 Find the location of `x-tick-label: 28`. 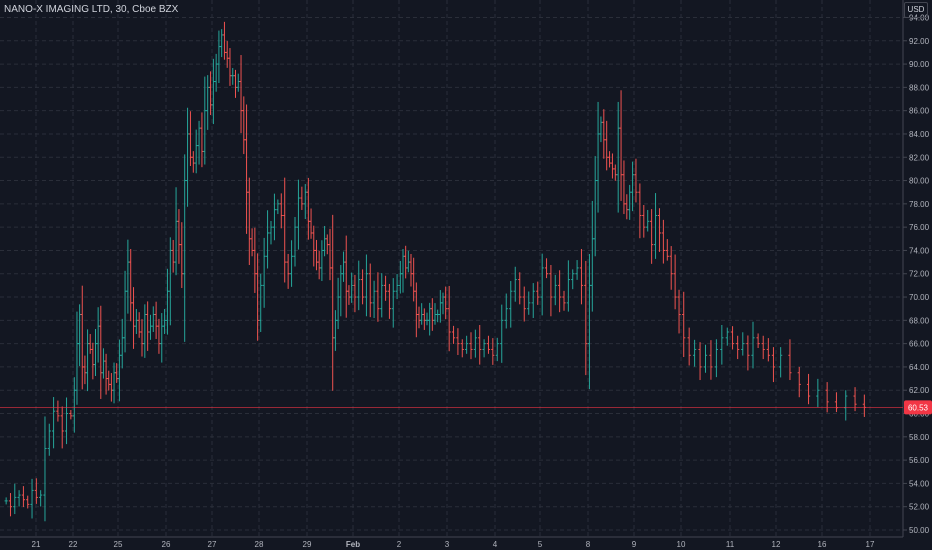

x-tick-label: 28 is located at coordinates (259, 544).